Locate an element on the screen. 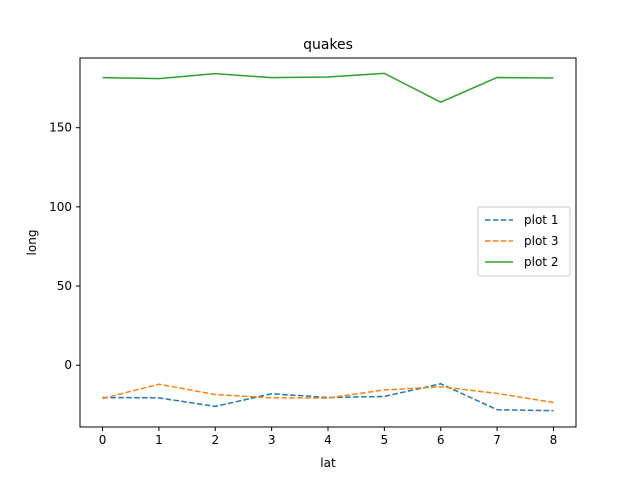 The height and width of the screenshot is (480, 640). legend-box is located at coordinates (524, 241).